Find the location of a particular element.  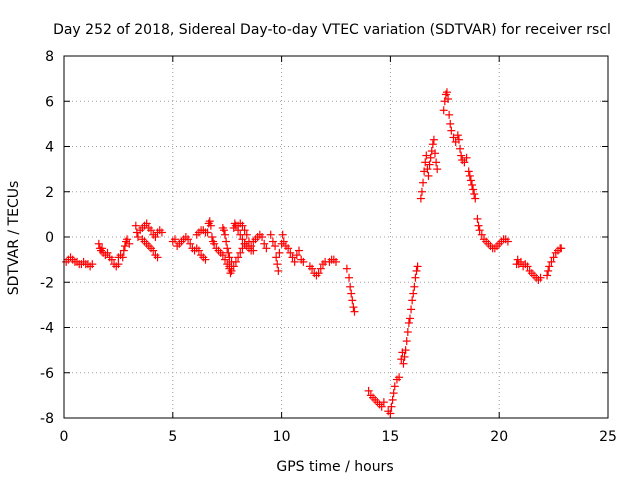

x-tick-label: 15 is located at coordinates (390, 437).